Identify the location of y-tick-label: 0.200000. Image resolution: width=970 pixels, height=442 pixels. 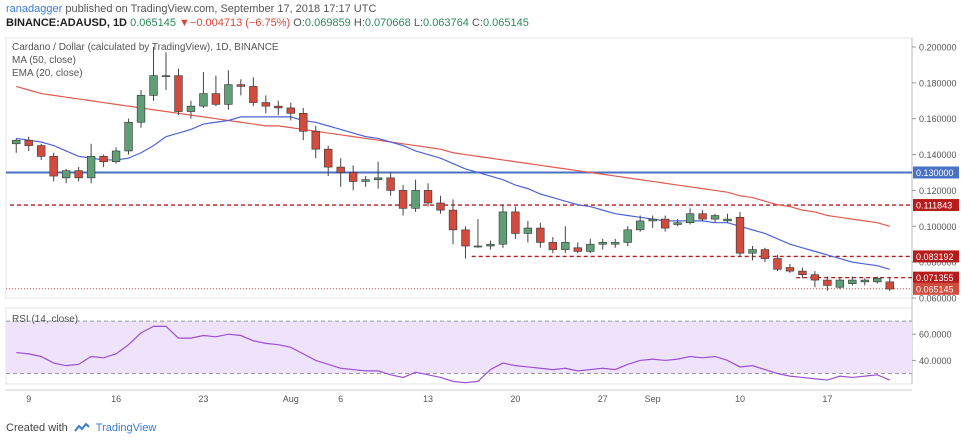
(938, 47).